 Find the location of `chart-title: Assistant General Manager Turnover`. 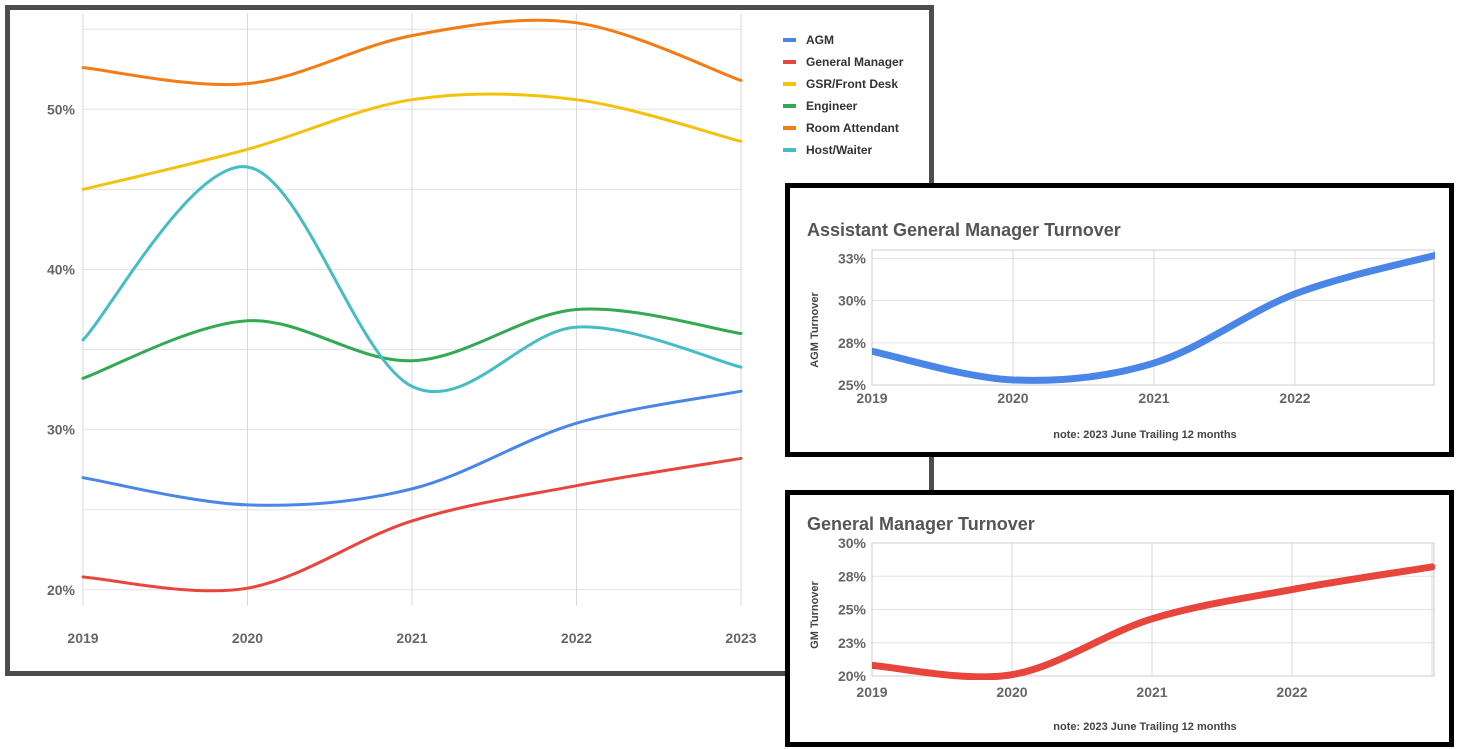

chart-title: Assistant General Manager Turnover is located at coordinates (964, 230).